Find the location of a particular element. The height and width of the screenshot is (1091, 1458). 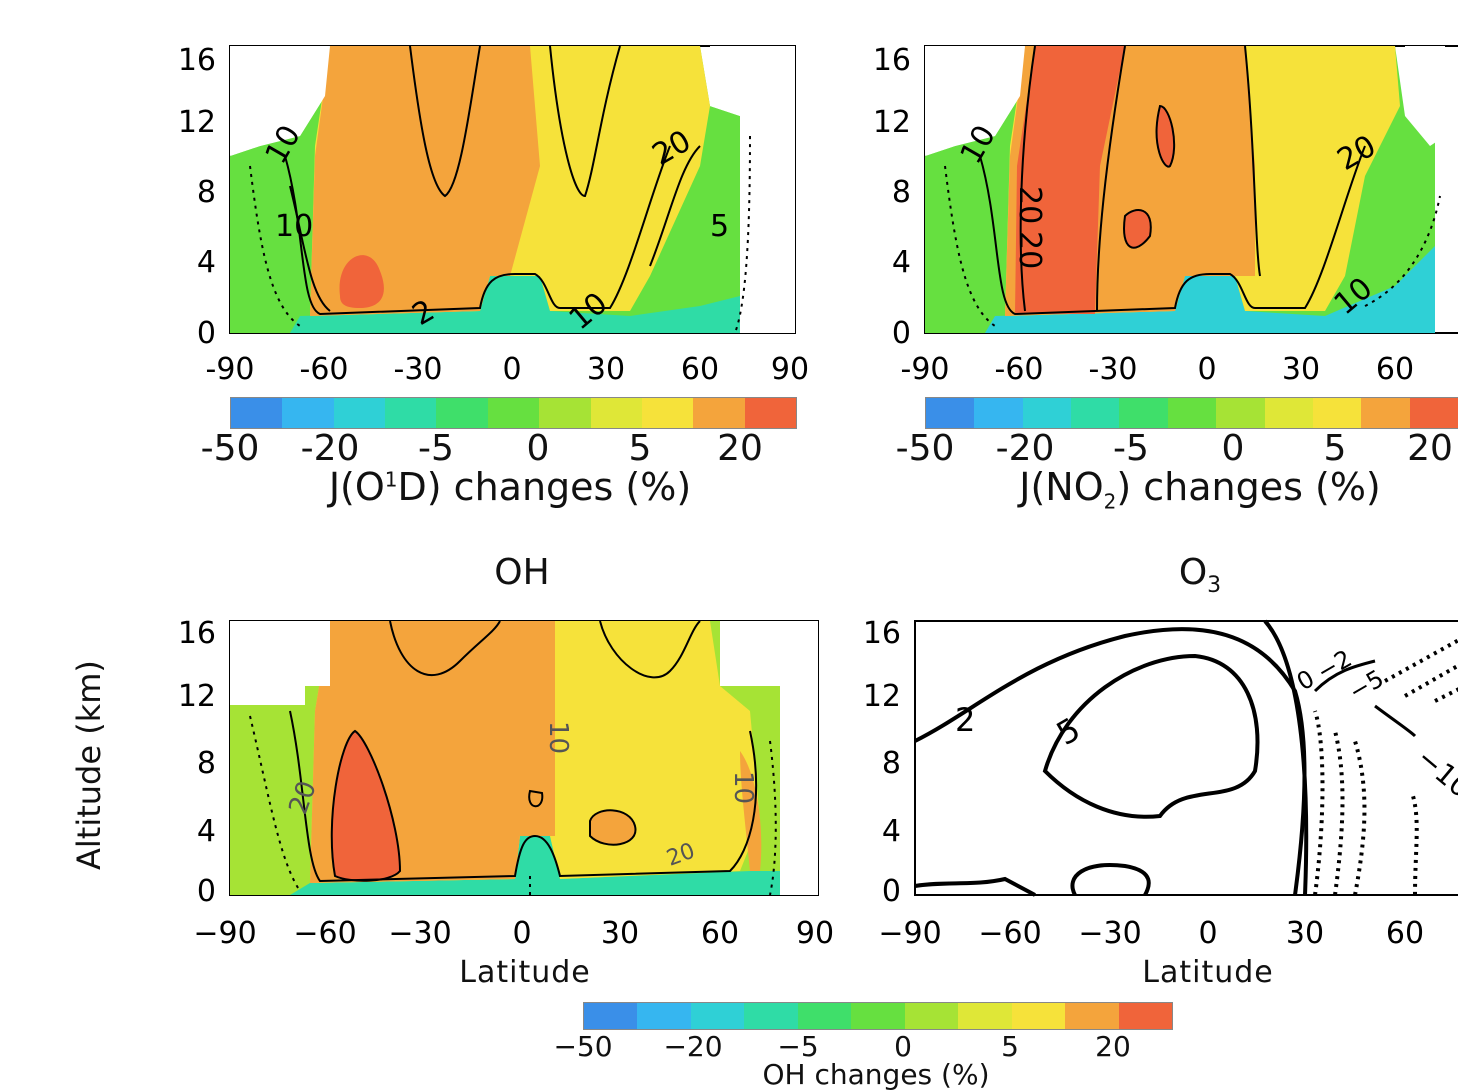

y-axis-label: Altitude (km) is located at coordinates (89, 765).